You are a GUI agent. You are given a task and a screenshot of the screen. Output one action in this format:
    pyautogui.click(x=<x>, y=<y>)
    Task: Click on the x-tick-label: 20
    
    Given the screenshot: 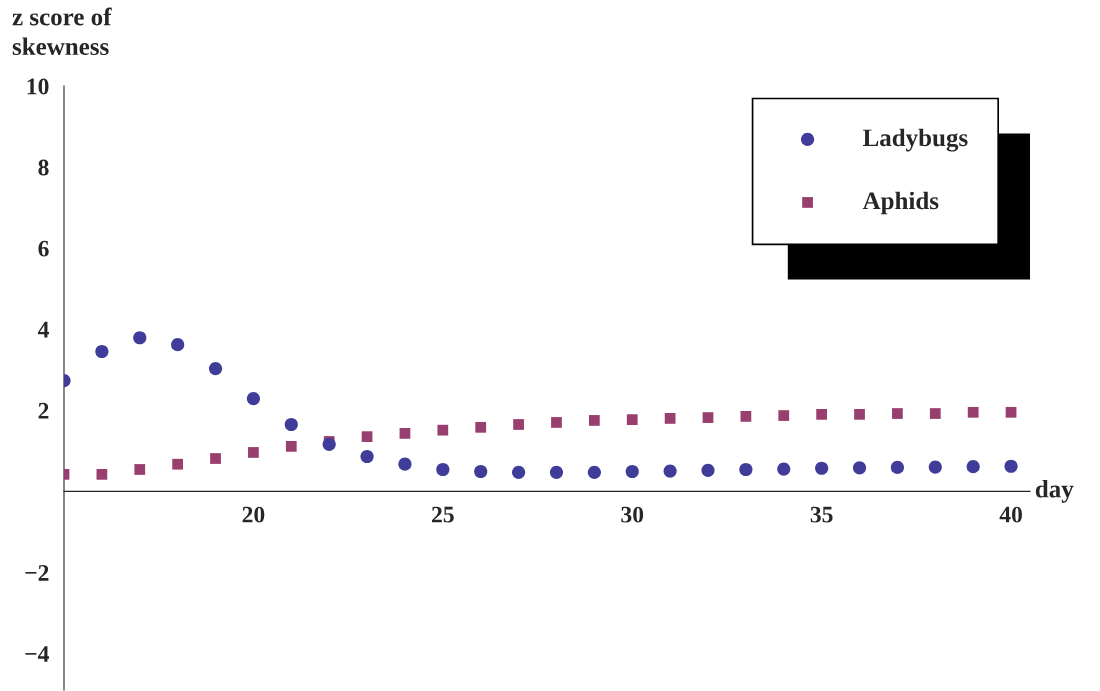 What is the action you would take?
    pyautogui.click(x=253, y=514)
    